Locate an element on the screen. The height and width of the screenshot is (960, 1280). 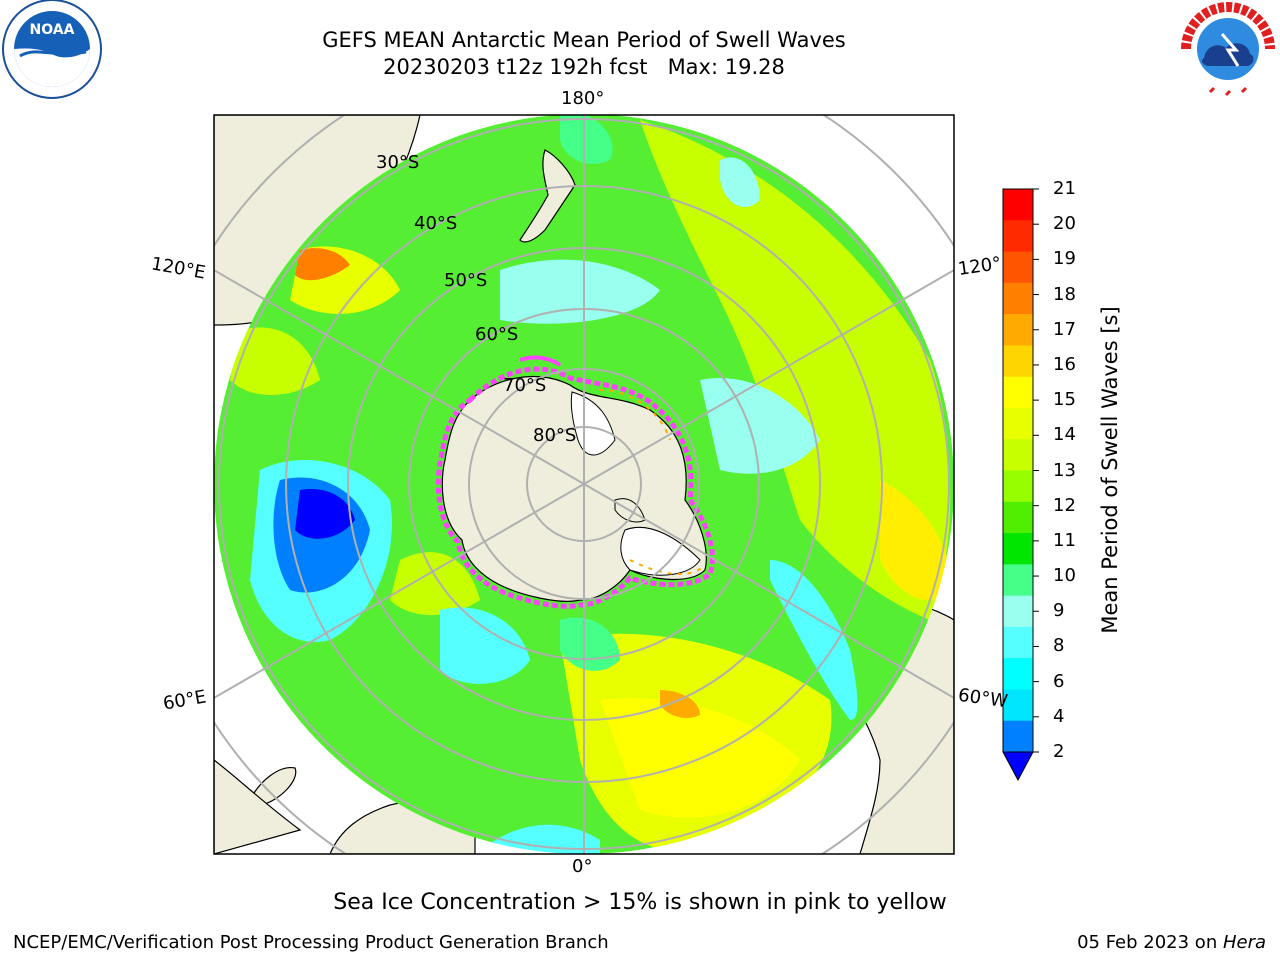
colorbar-tick-label: 10 is located at coordinates (1064, 576).